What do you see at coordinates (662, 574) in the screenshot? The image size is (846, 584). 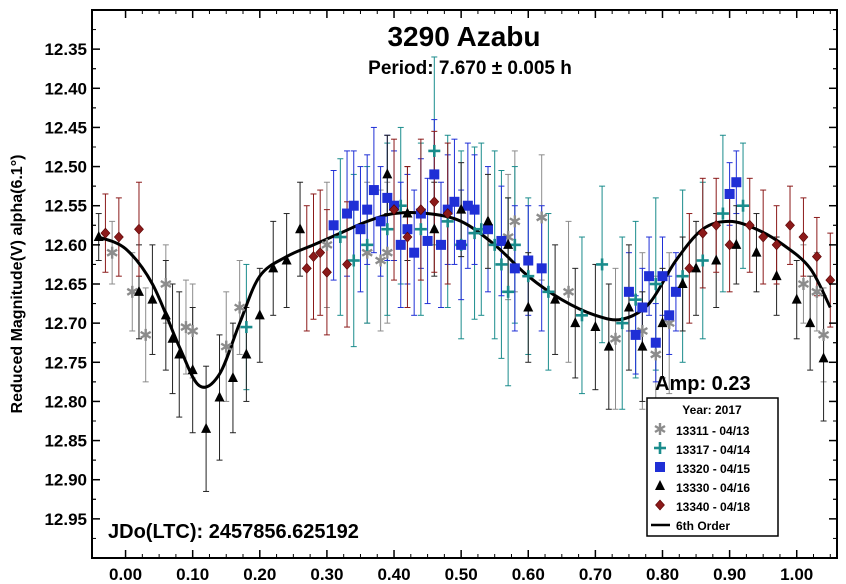 I see `x-tick-label: 0.80` at bounding box center [662, 574].